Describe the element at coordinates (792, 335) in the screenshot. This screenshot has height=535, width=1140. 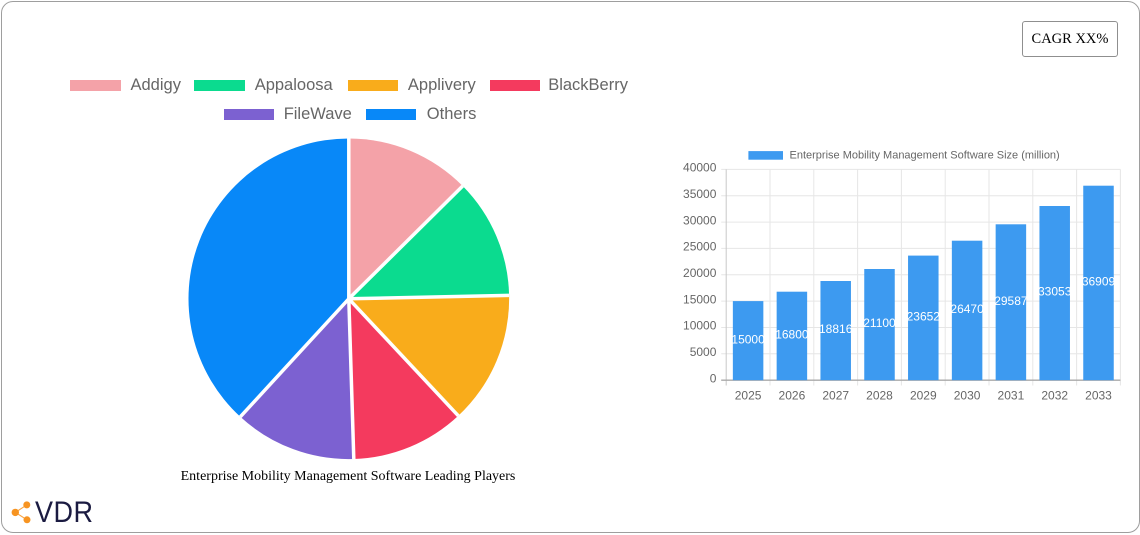
I see `svg-text: 16800` at that location.